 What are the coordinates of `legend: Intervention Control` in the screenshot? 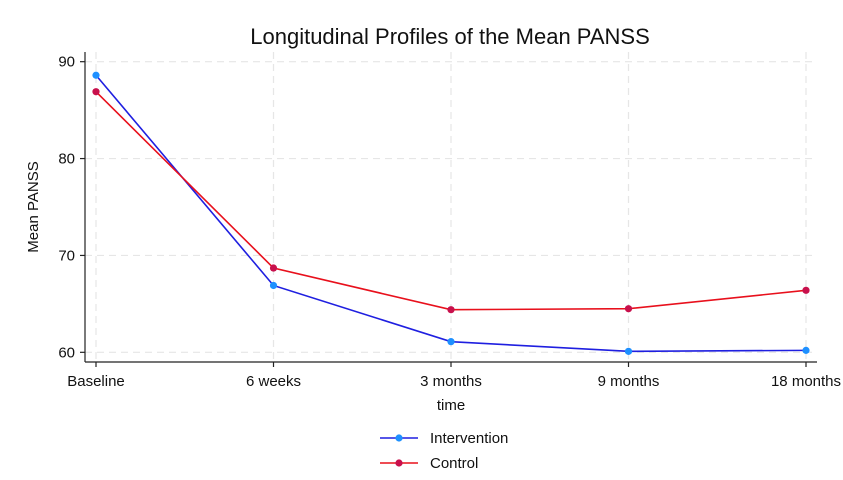 It's located at (444, 451).